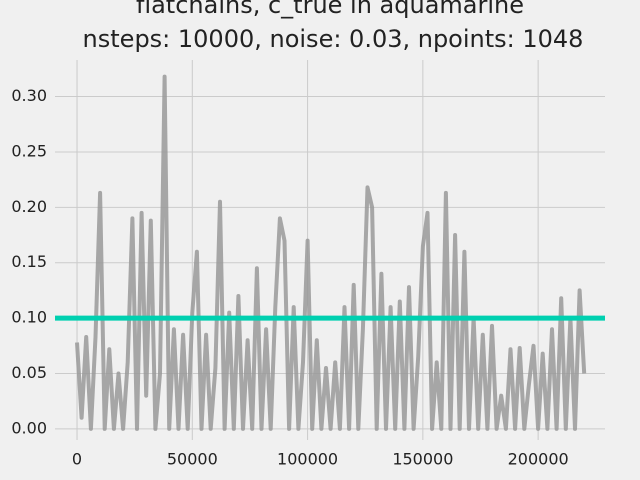 This screenshot has height=480, width=640. What do you see at coordinates (29, 206) in the screenshot?
I see `y-tick-label: 0.20` at bounding box center [29, 206].